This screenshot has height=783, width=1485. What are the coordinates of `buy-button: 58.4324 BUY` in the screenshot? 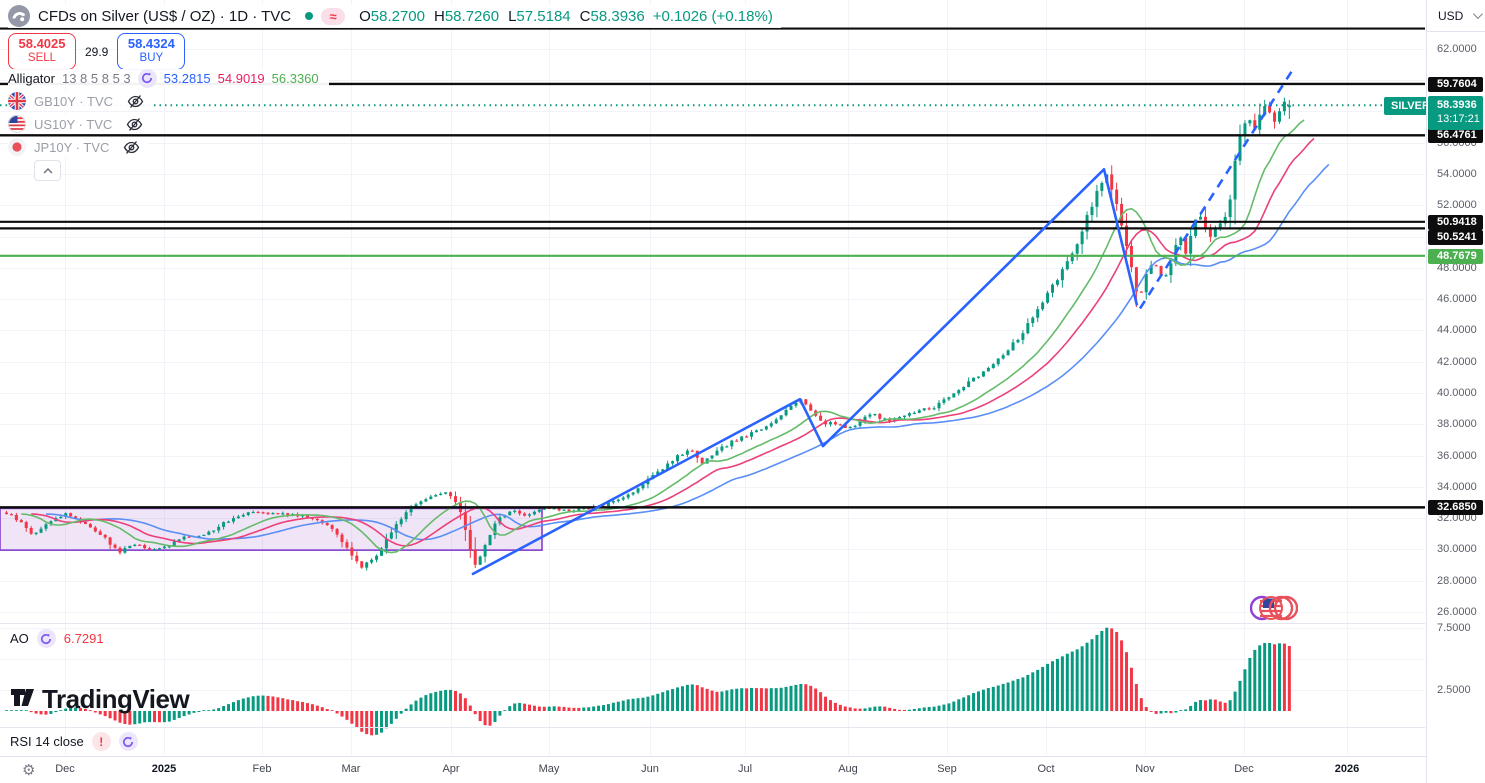 It's located at (151, 51).